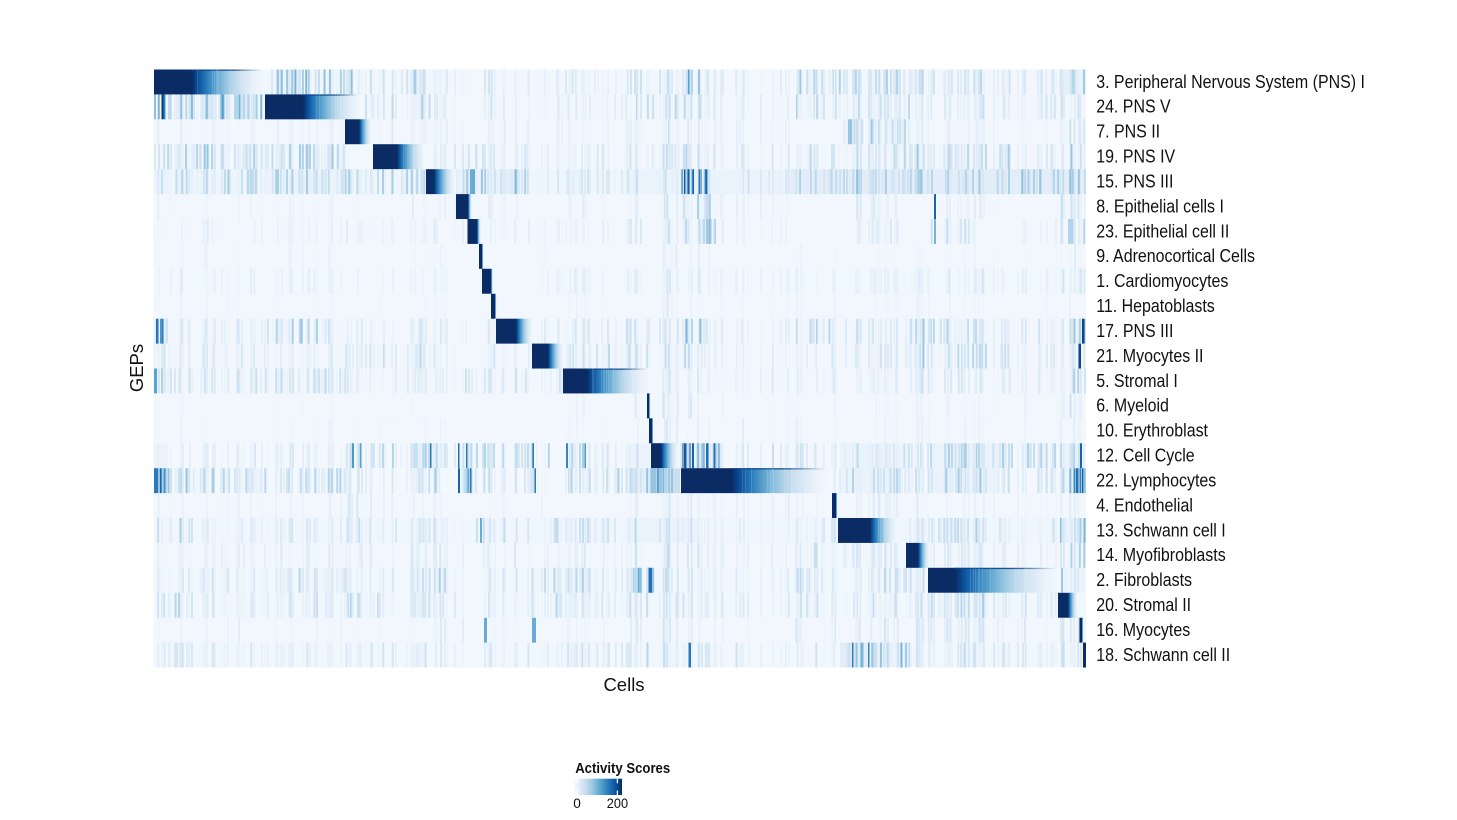 The image size is (1457, 820). What do you see at coordinates (622, 769) in the screenshot?
I see `svg-text: Activity Scores` at bounding box center [622, 769].